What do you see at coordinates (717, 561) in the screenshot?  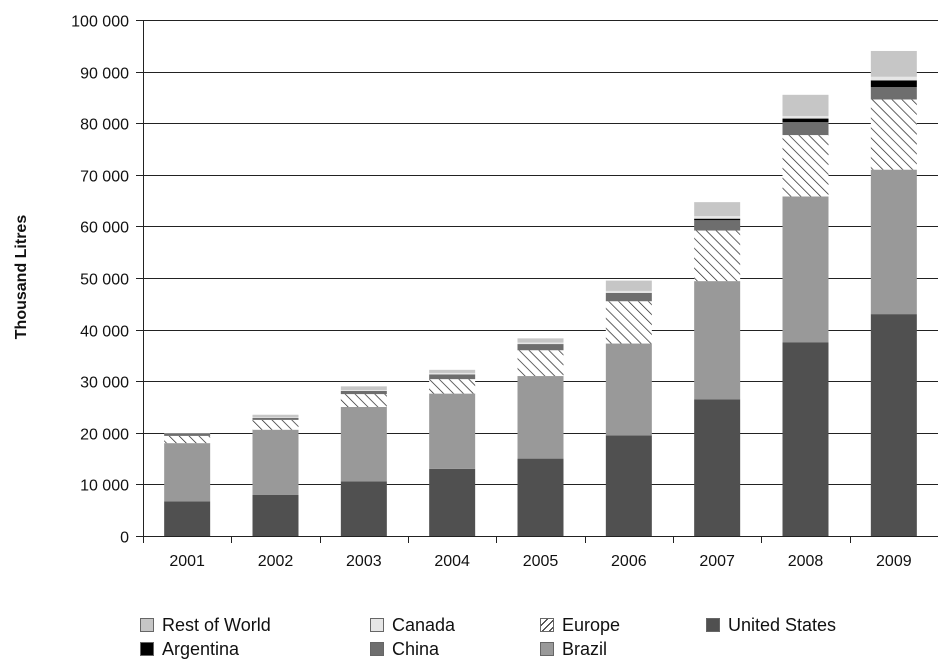 I see `x-tick-label: 2007` at bounding box center [717, 561].